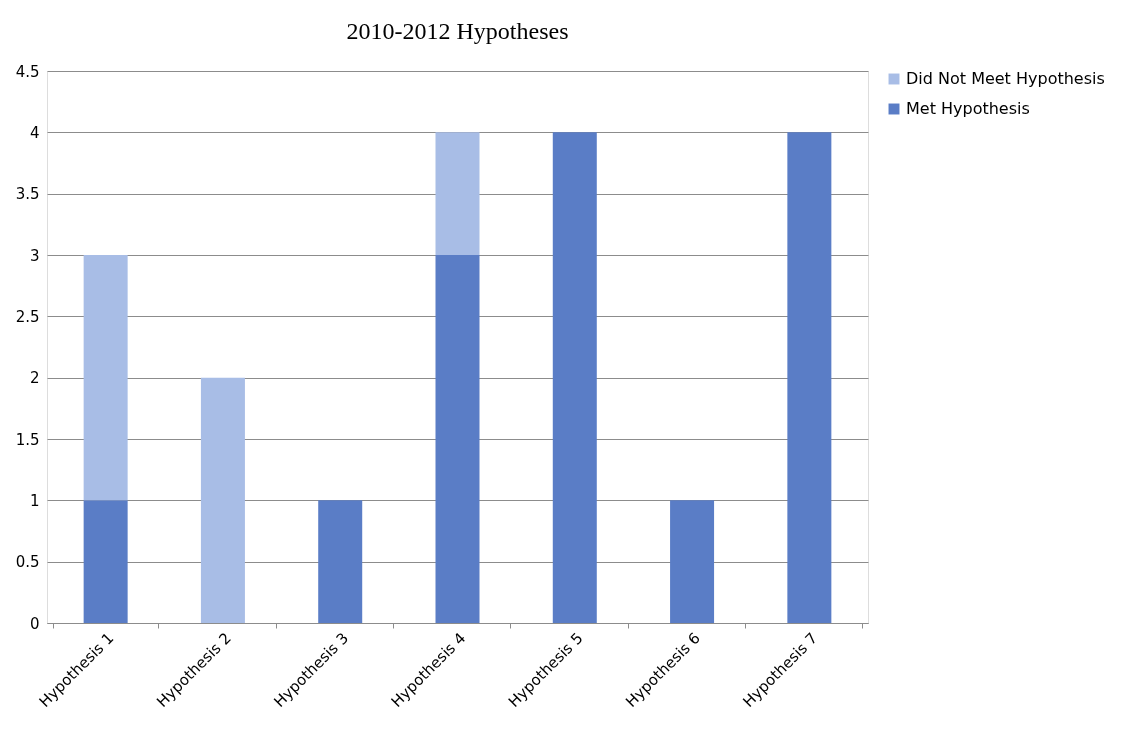 The image size is (1143, 745). What do you see at coordinates (457, 31) in the screenshot?
I see `chart-title: 2010-2012 Hypotheses` at bounding box center [457, 31].